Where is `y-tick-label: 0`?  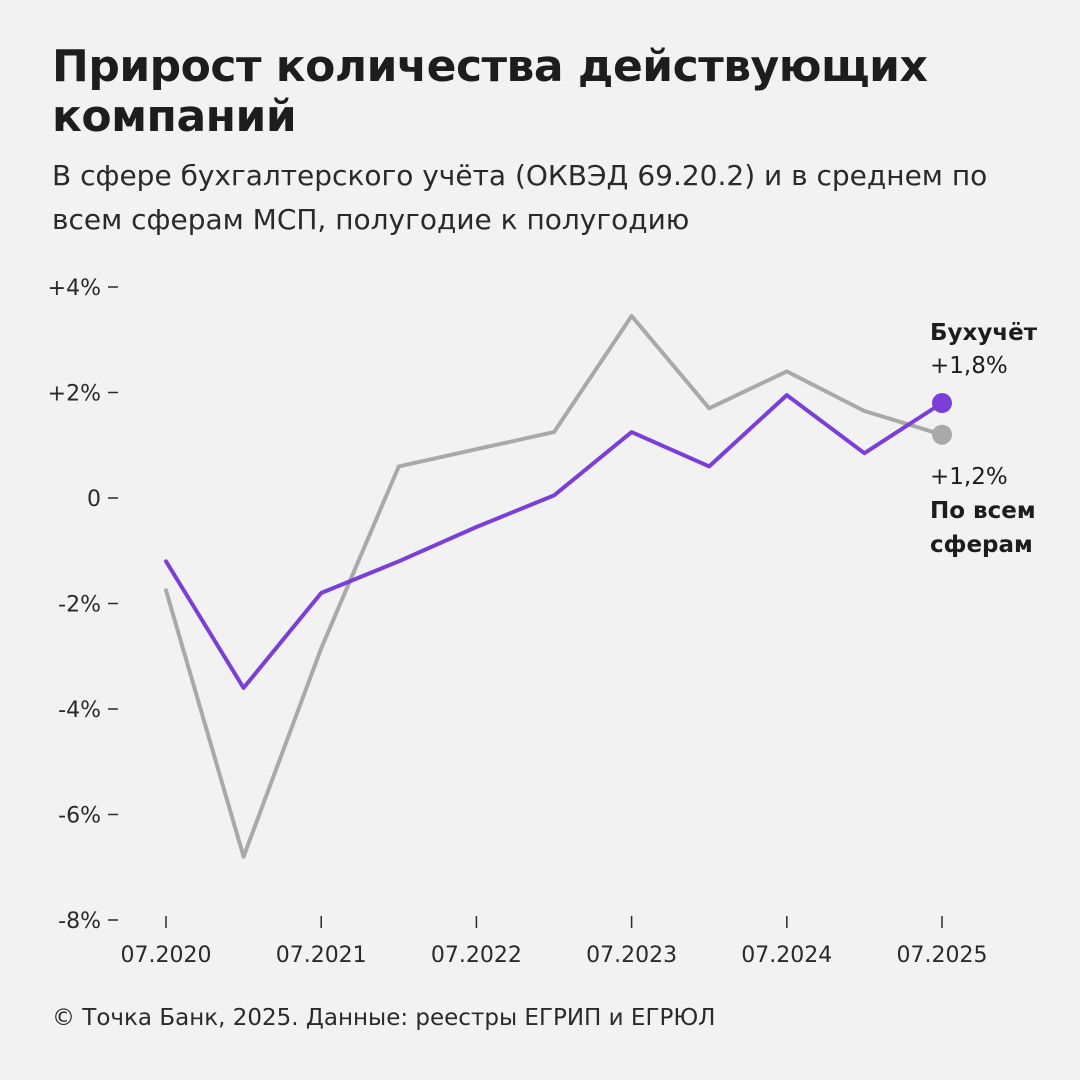 y-tick-label: 0 is located at coordinates (94, 499).